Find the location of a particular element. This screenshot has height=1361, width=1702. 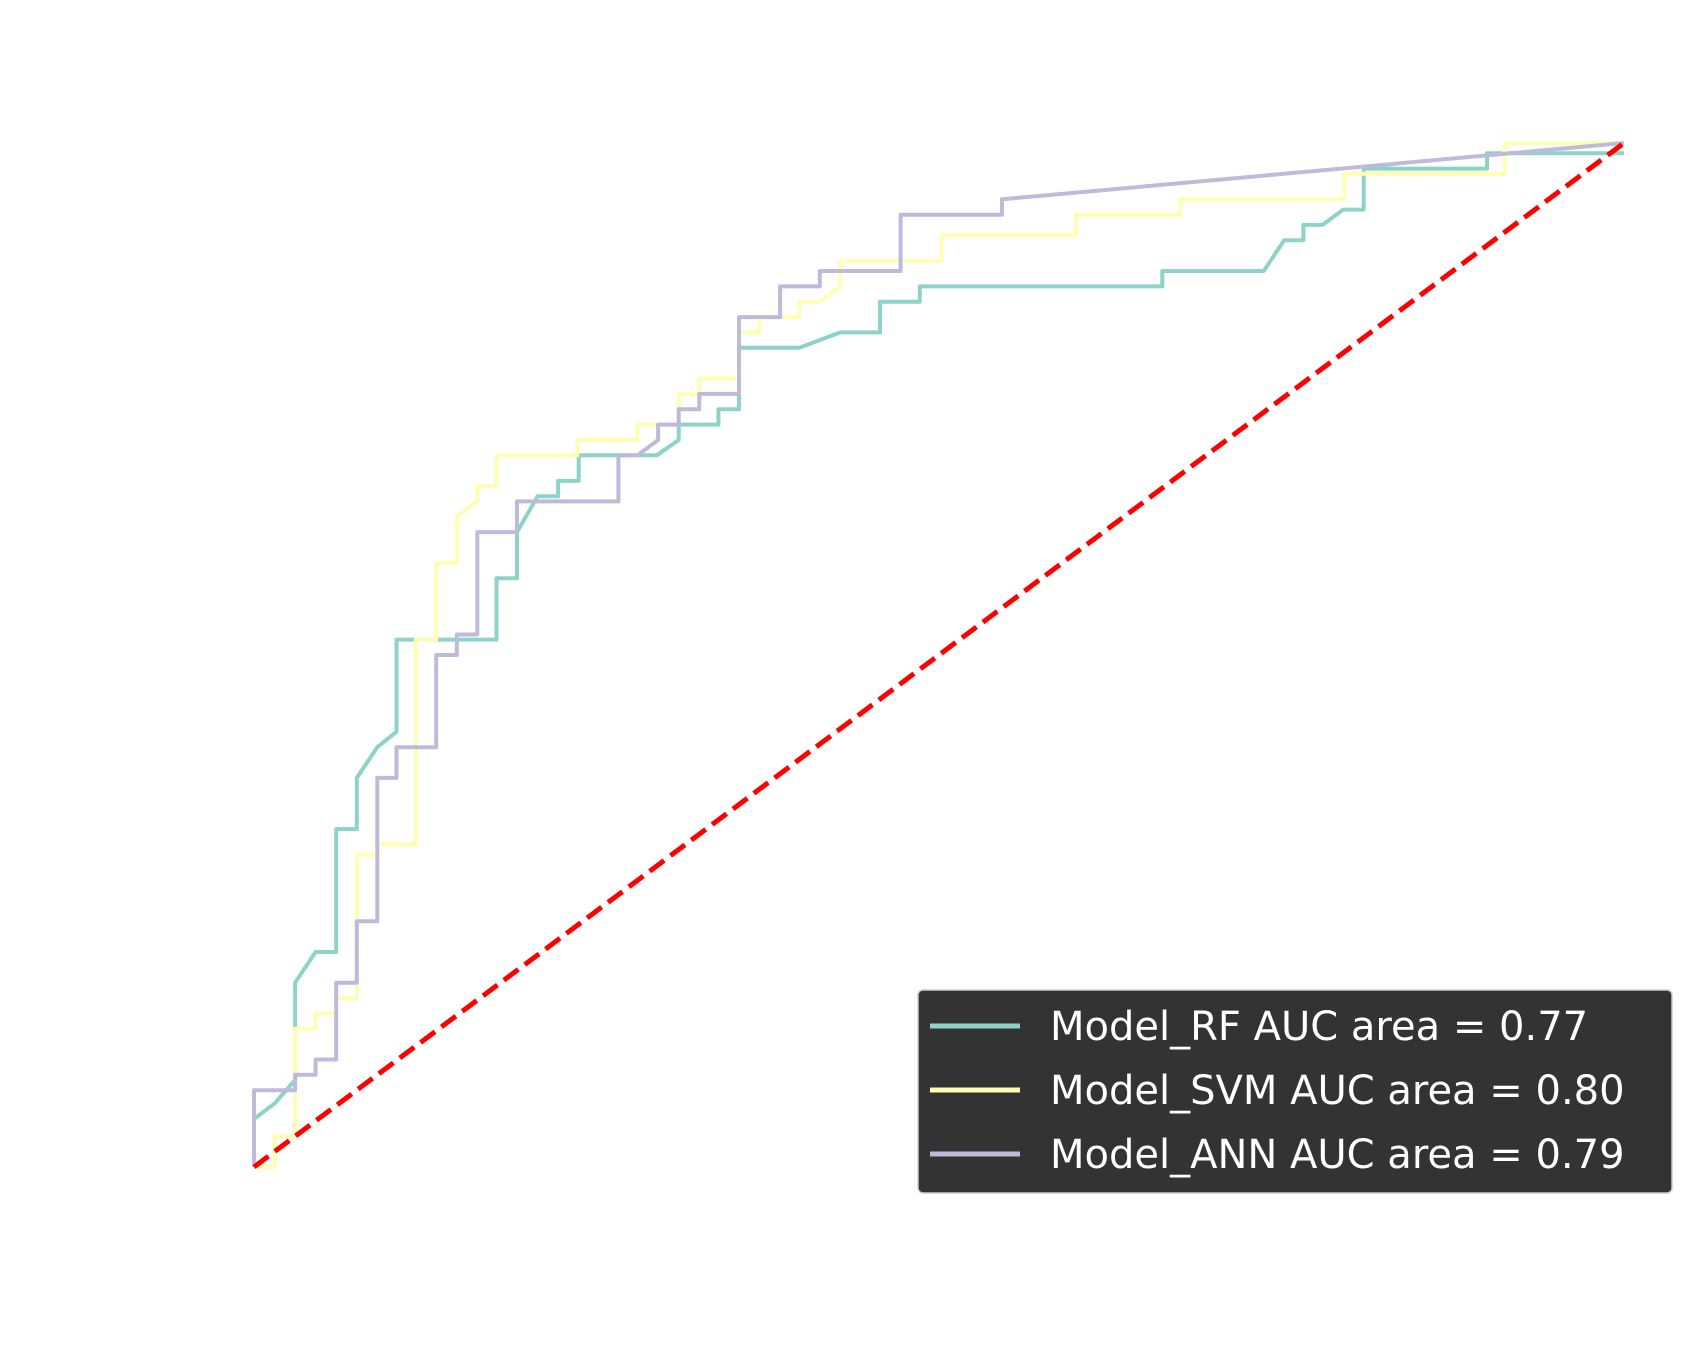

legend-box is located at coordinates (1295, 1091).